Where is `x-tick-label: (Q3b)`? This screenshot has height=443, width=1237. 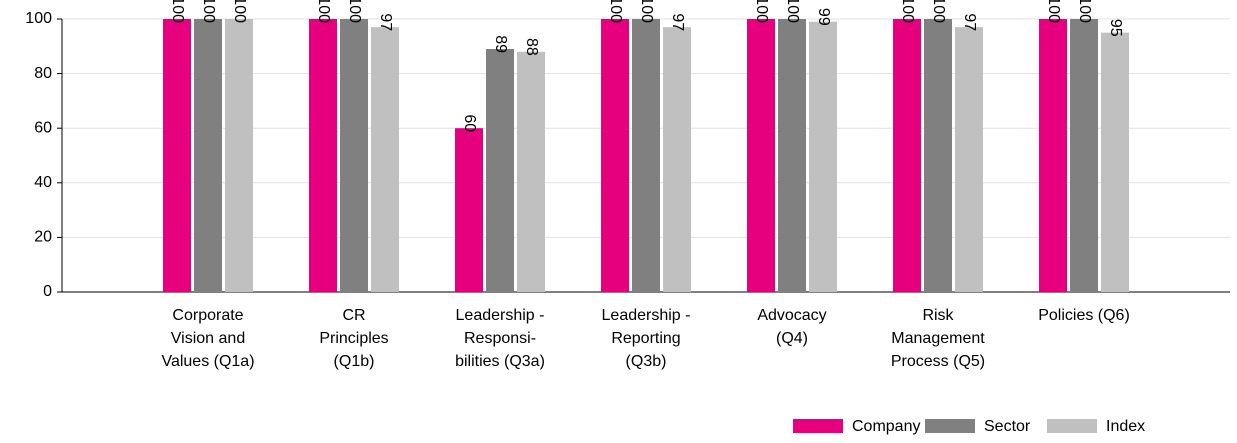
x-tick-label: (Q3b) is located at coordinates (646, 361).